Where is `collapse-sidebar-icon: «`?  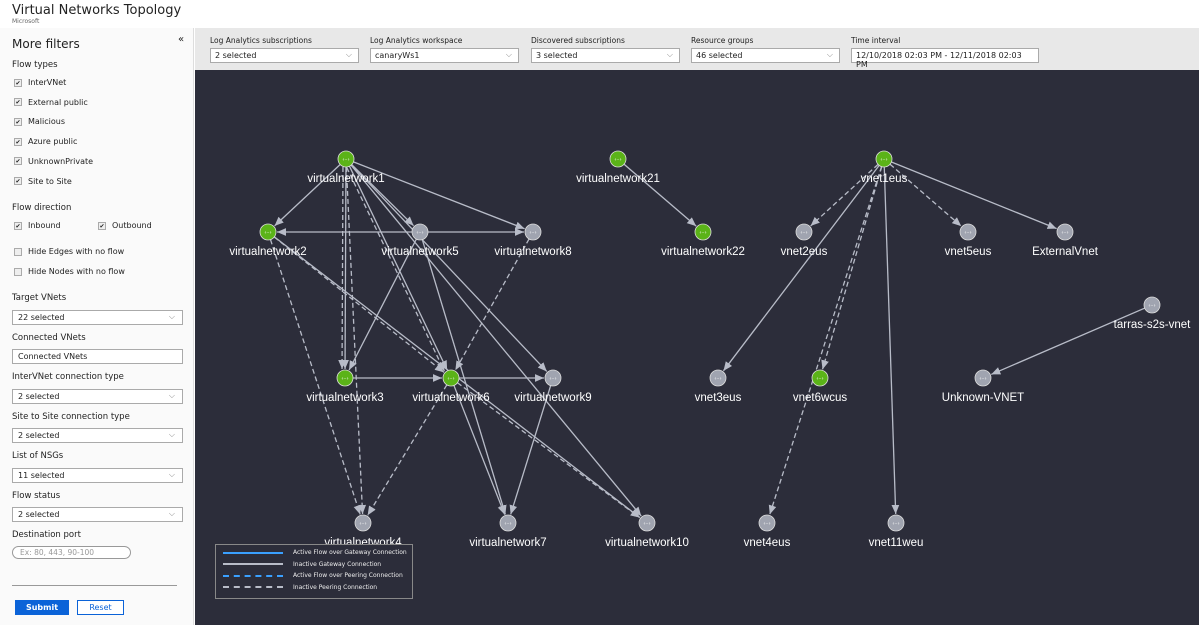 collapse-sidebar-icon: « is located at coordinates (181, 39).